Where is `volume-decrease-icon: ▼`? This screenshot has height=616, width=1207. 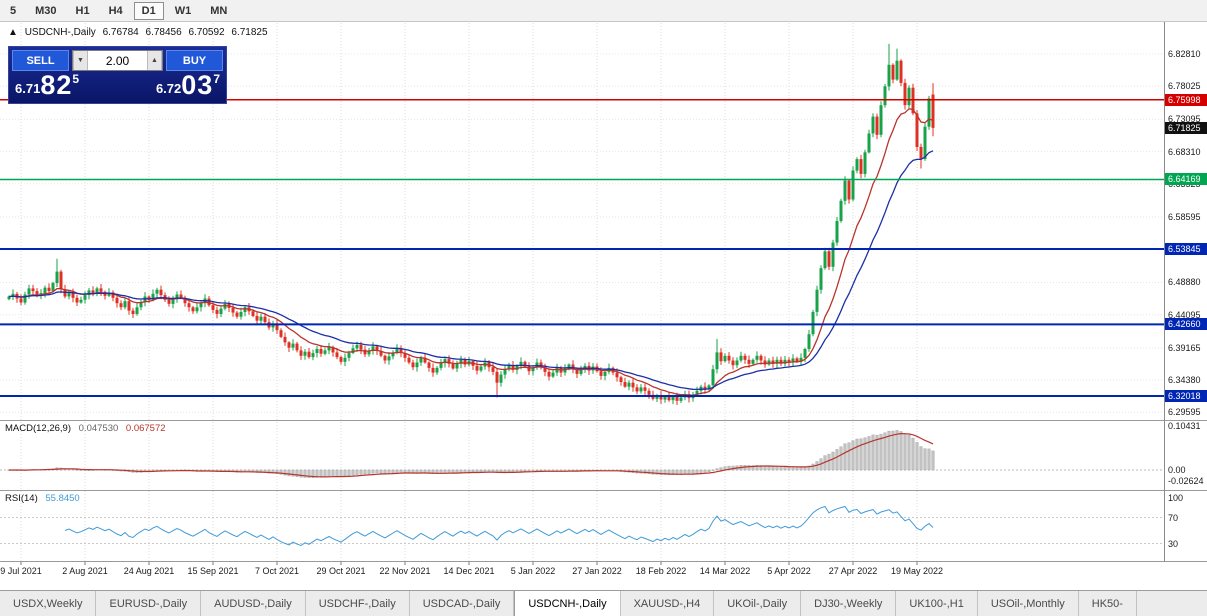
volume-decrease-icon: ▼ is located at coordinates (80, 60).